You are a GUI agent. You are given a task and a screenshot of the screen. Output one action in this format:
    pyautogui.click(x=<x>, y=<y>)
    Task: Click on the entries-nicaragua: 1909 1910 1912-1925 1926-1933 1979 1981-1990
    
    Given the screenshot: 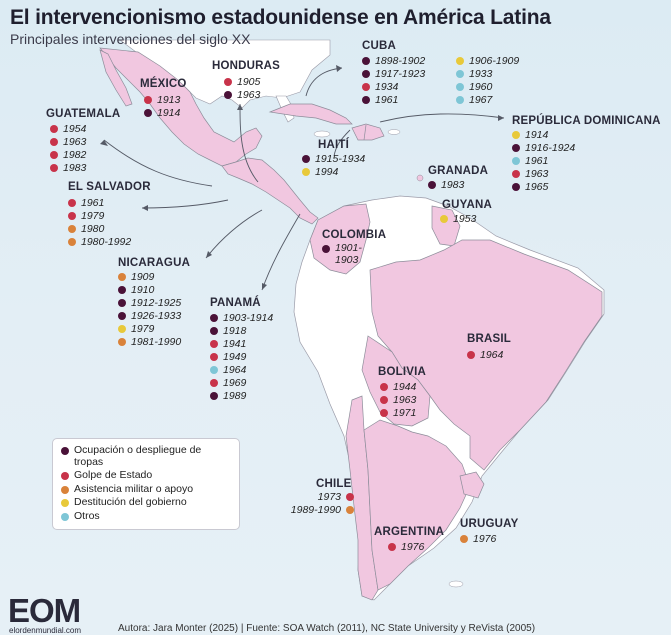 What is the action you would take?
    pyautogui.click(x=149, y=309)
    